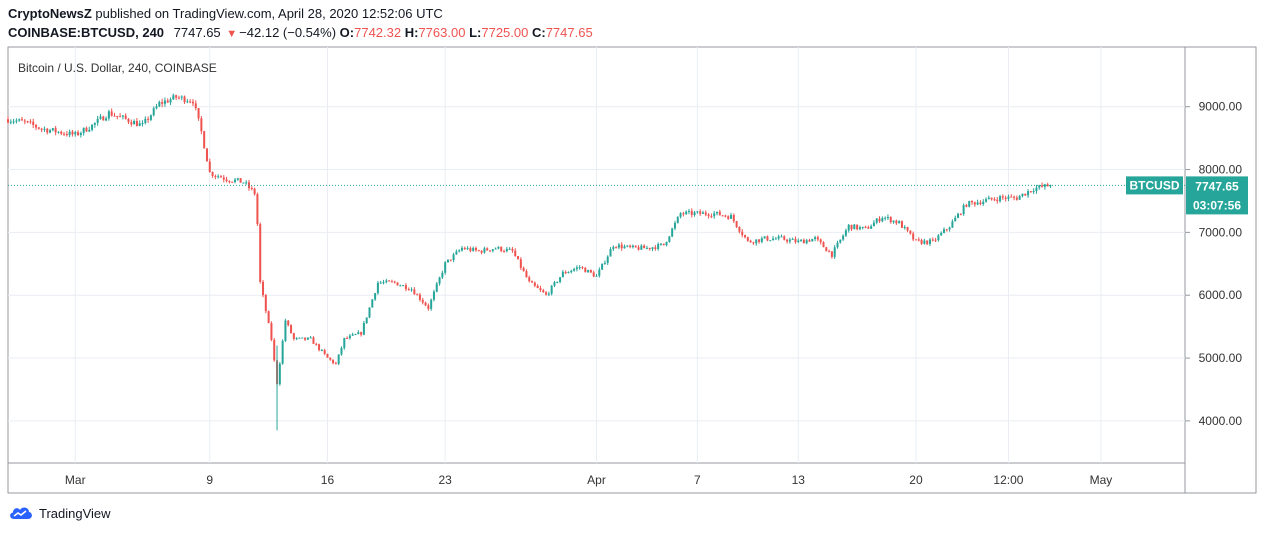  Describe the element at coordinates (569, 32) in the screenshot. I see `close-value: 7747.65` at that location.